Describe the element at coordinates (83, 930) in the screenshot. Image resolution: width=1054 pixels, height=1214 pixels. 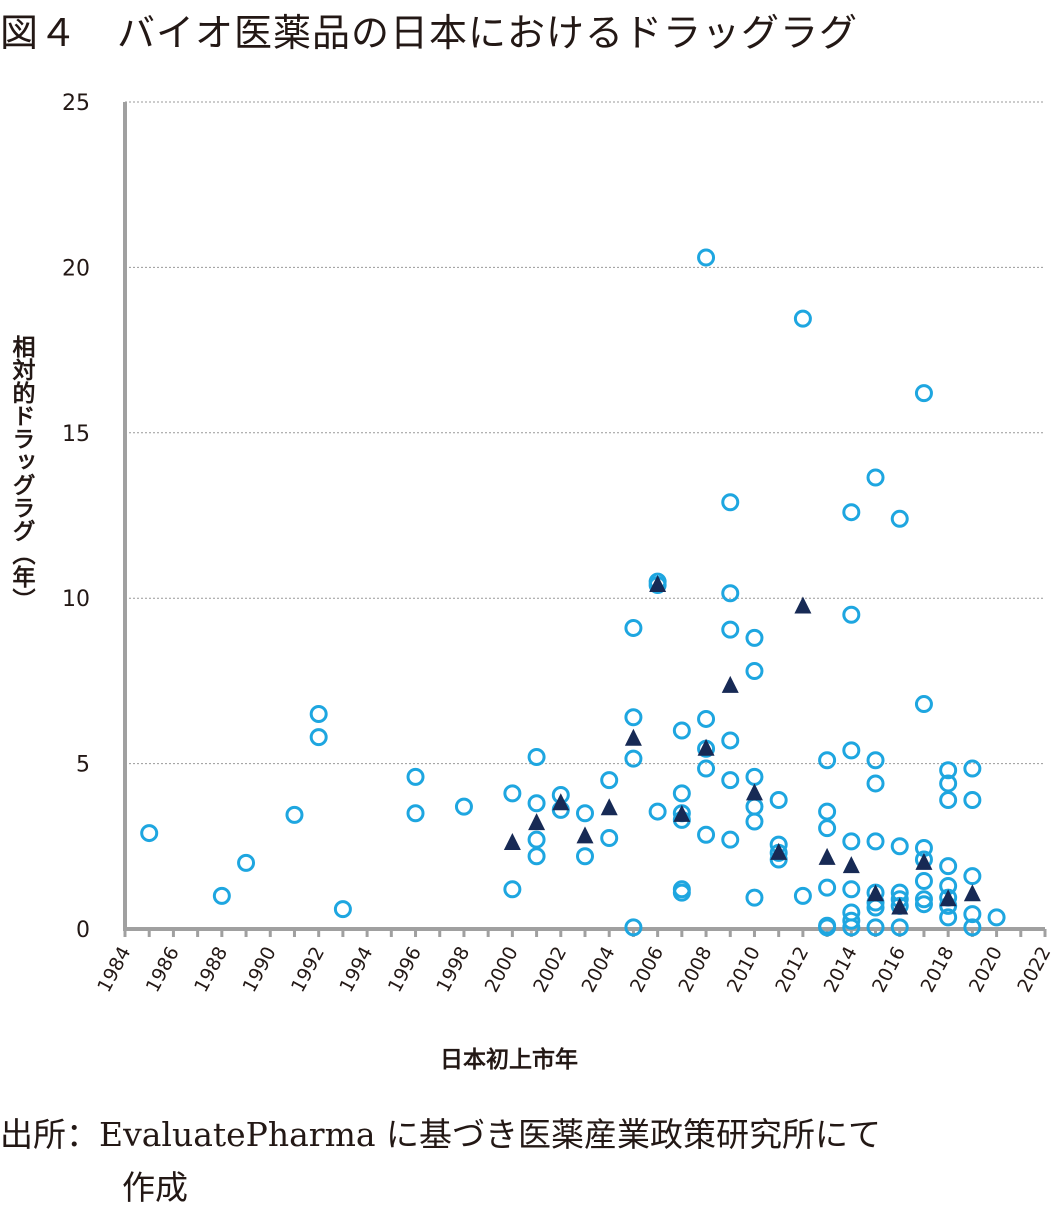
I see `y-tick-label: 0` at that location.